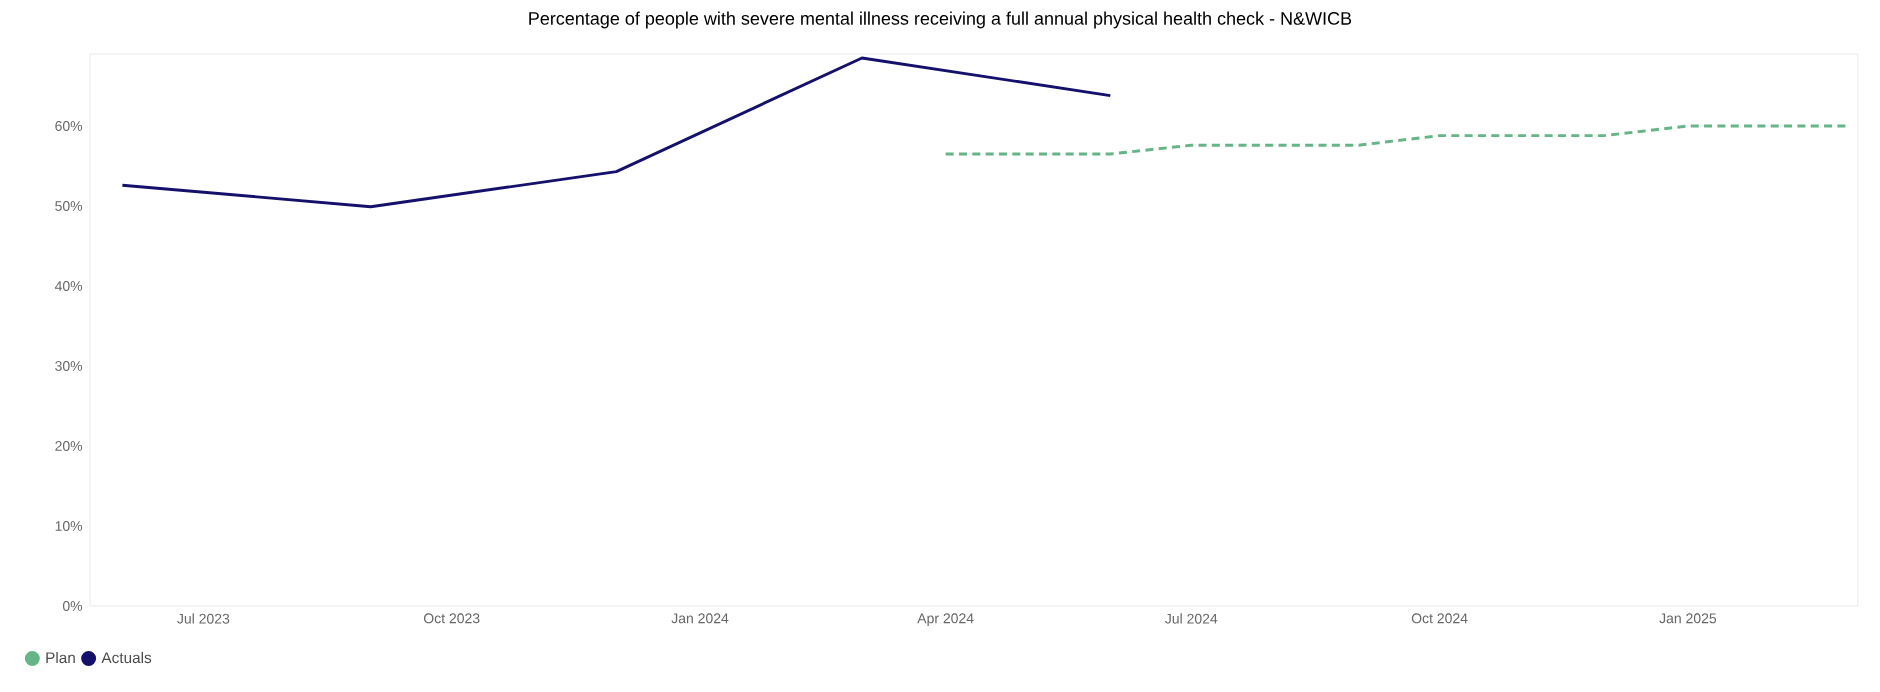 This screenshot has height=692, width=1880. What do you see at coordinates (616, 132) in the screenshot?
I see `line-series` at bounding box center [616, 132].